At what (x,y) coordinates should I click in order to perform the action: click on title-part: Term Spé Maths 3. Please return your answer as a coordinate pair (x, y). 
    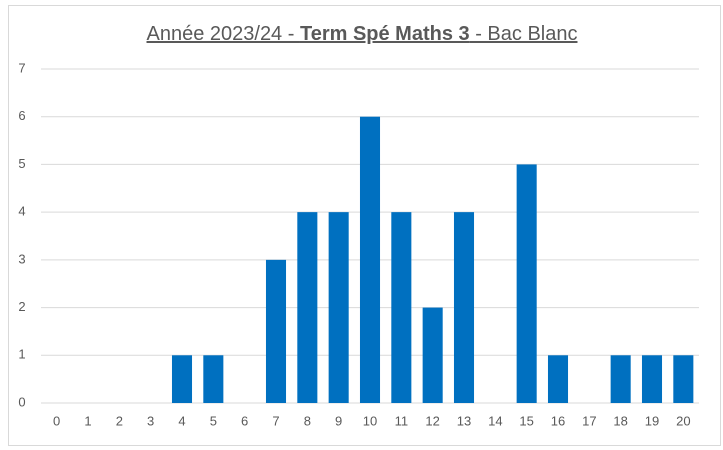
    Looking at the image, I should click on (385, 34).